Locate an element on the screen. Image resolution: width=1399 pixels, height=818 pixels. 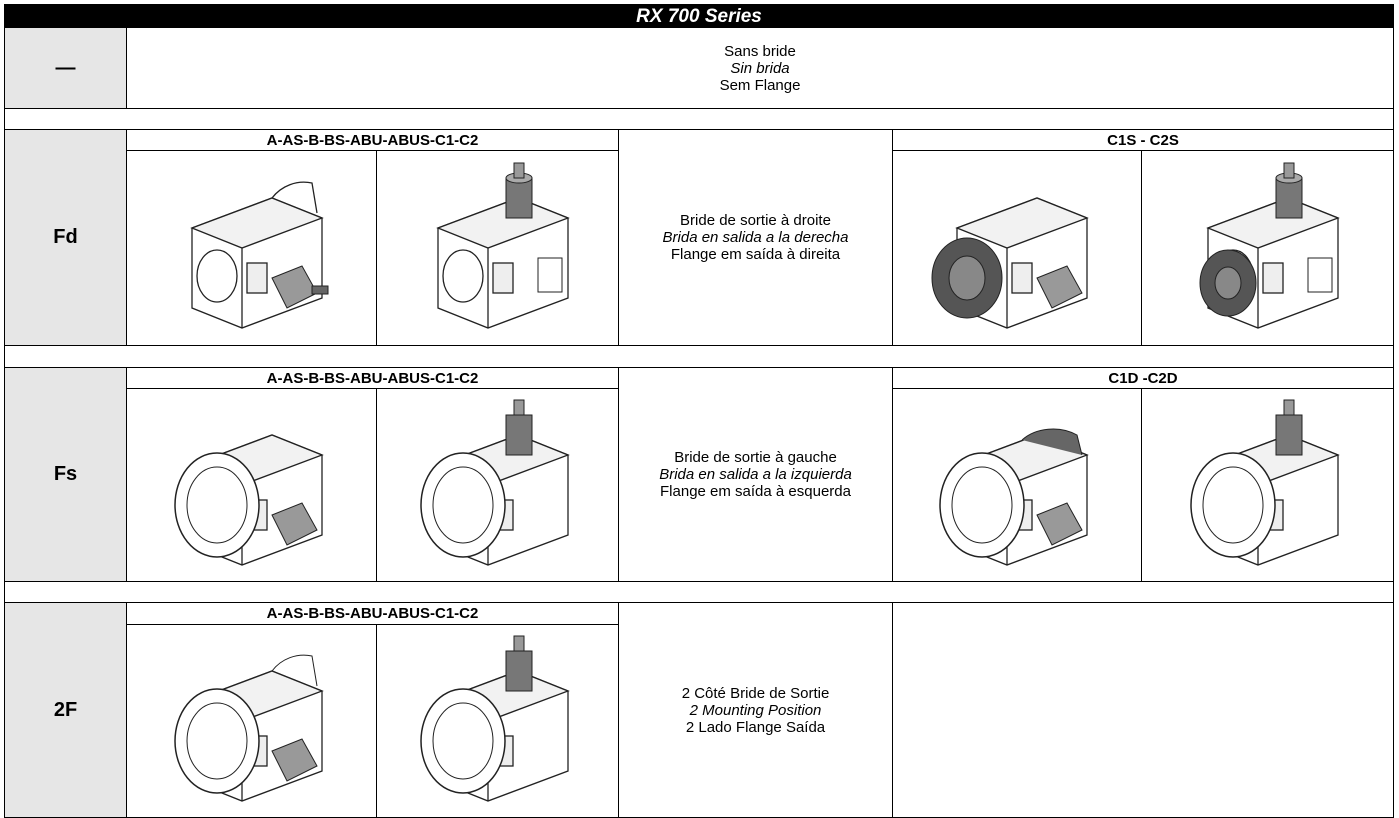
desc-es: 2 Mounting Position is located at coordinates (755, 710).